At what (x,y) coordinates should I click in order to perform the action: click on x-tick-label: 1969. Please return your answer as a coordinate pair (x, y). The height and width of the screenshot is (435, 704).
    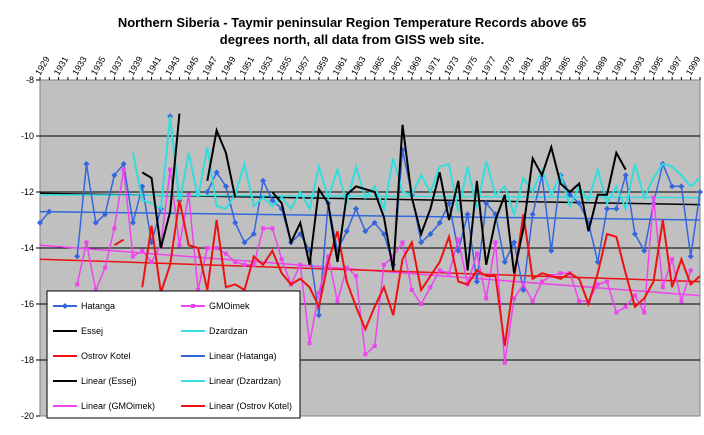
    Looking at the image, I should click on (414, 66).